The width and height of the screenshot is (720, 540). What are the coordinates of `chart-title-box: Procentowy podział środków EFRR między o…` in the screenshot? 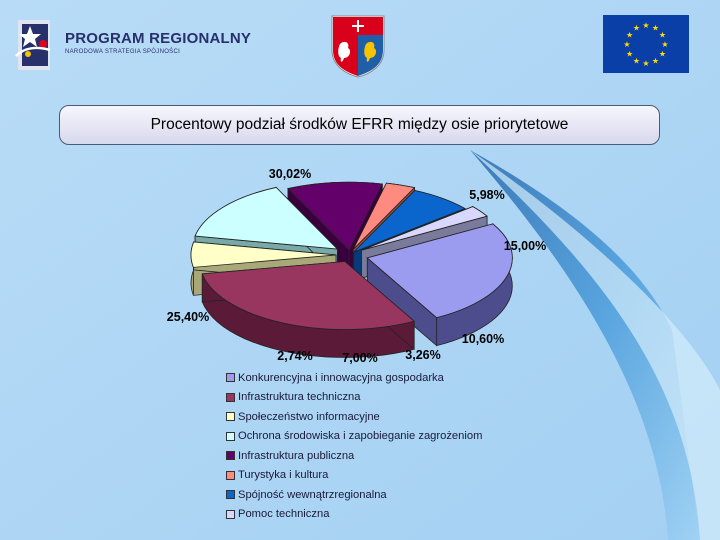 It's located at (359, 125).